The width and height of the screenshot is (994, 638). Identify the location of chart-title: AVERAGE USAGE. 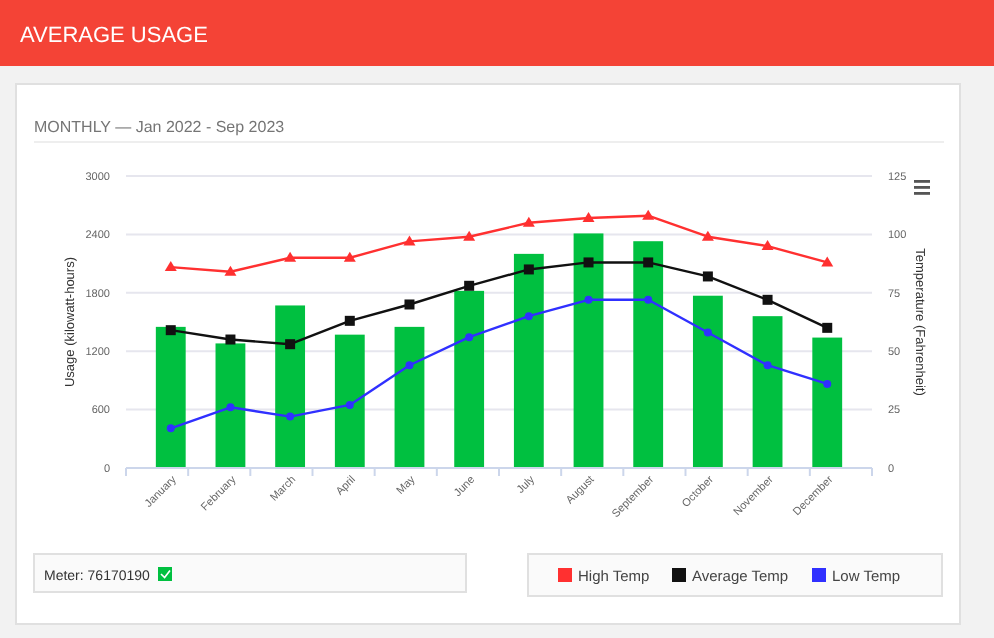
(114, 36).